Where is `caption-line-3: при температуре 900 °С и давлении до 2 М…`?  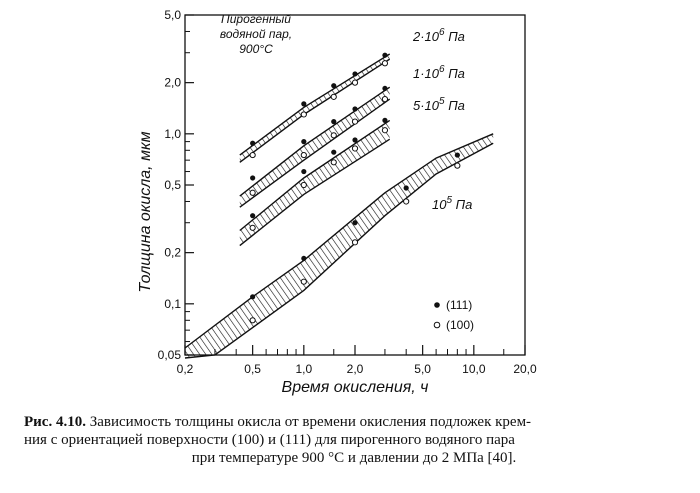 caption-line-3: при температуре 900 °С и давлении до 2 М… is located at coordinates (354, 458).